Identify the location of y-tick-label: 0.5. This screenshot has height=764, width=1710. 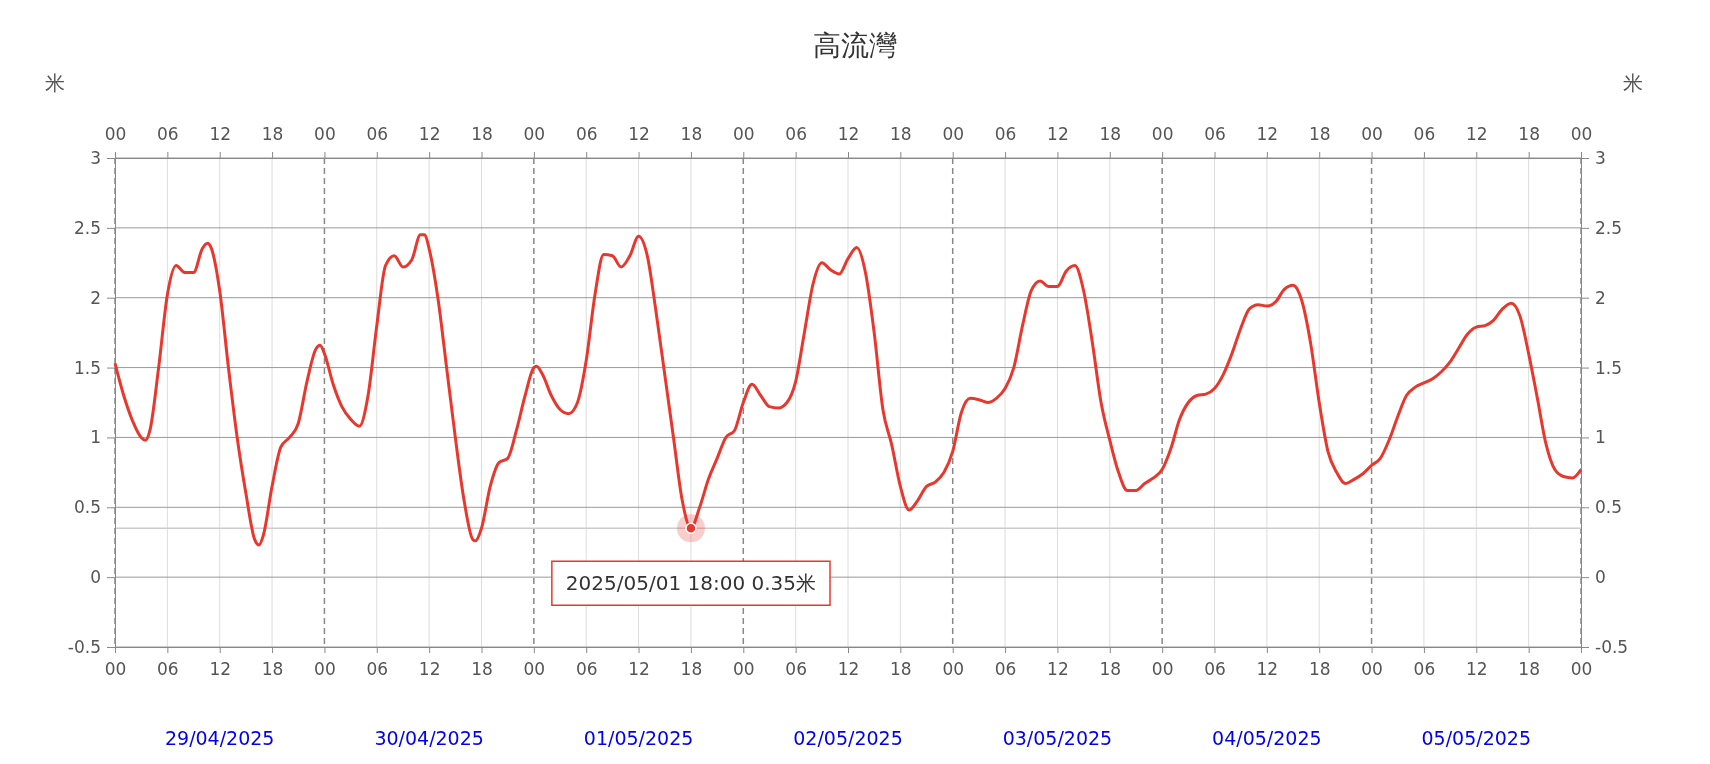
(87, 507).